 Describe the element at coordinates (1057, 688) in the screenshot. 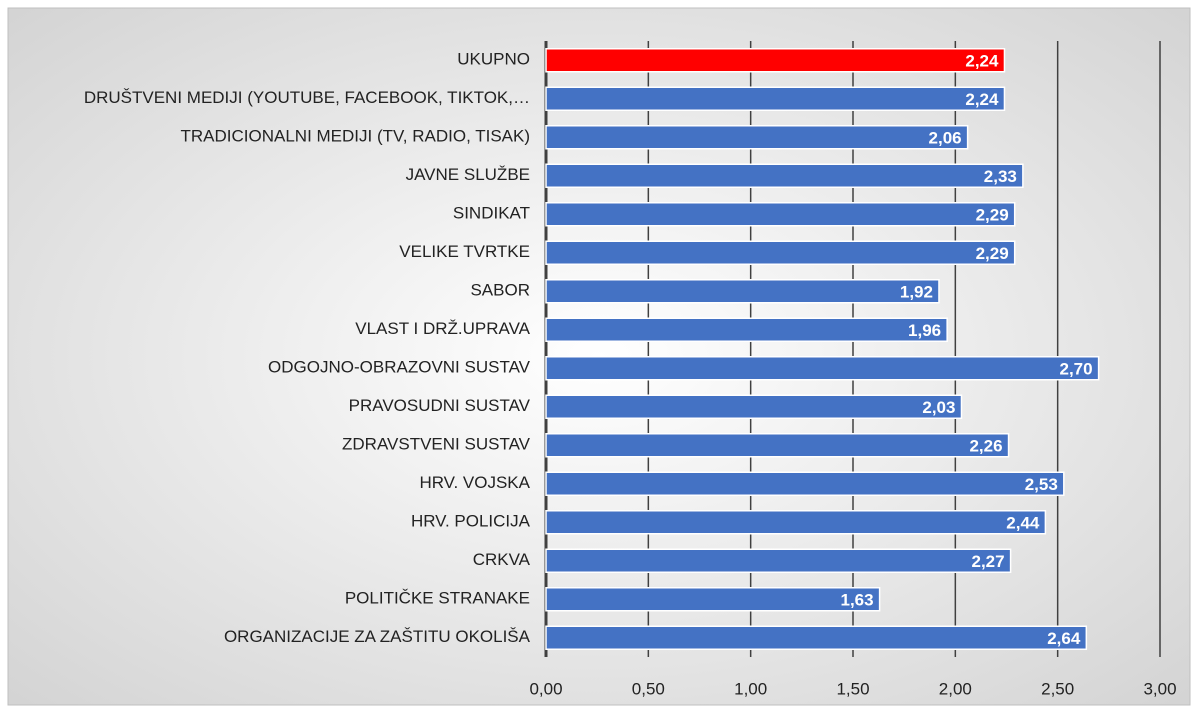

I see `x-tick-label: 2,50` at that location.